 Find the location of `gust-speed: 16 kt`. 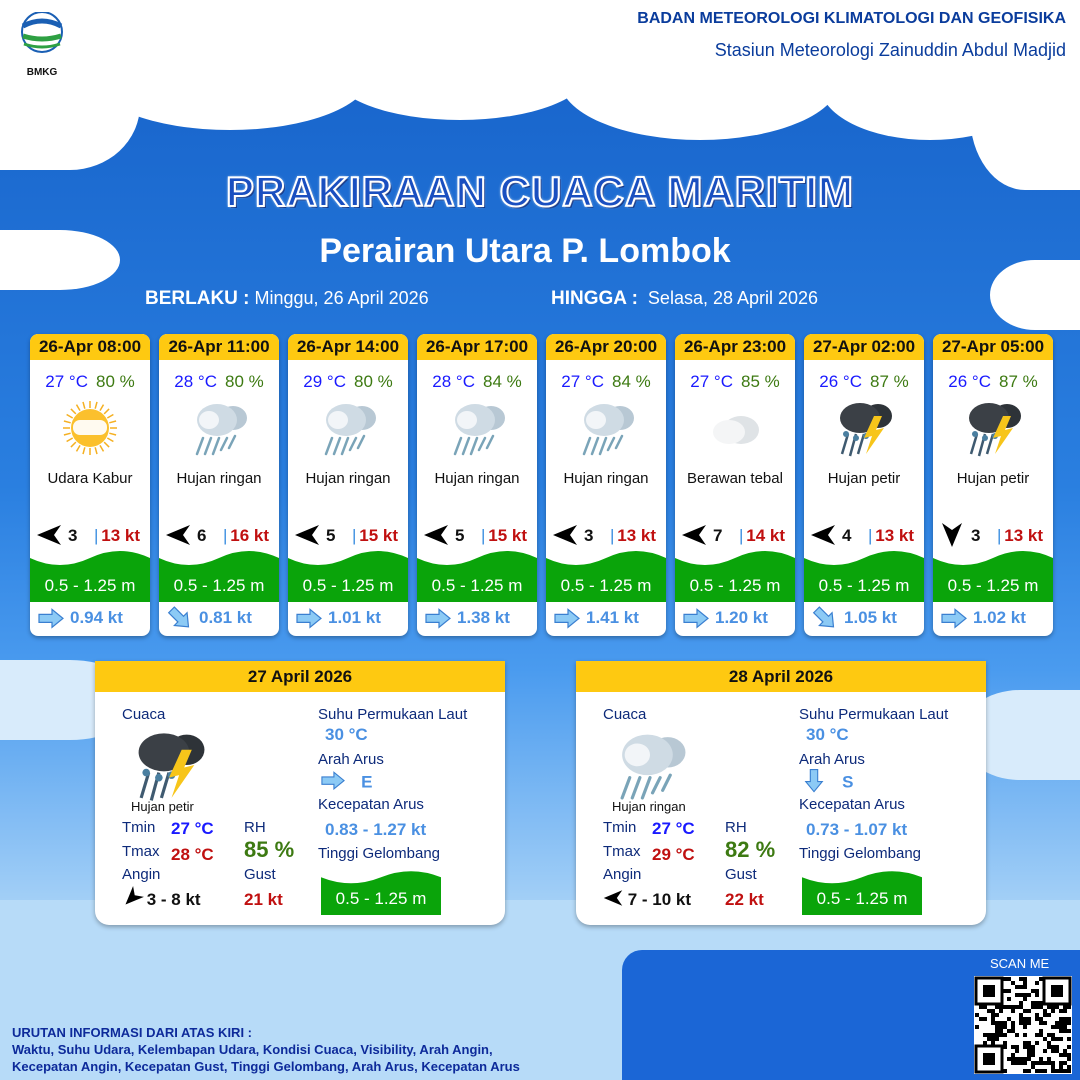

gust-speed: 16 kt is located at coordinates (249, 535).